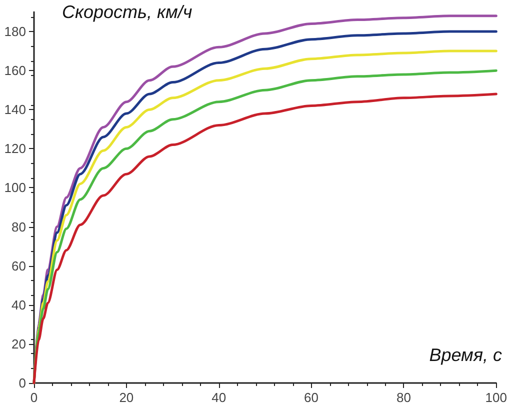 The height and width of the screenshot is (404, 510). What do you see at coordinates (126, 397) in the screenshot?
I see `x-tick-label: 20` at bounding box center [126, 397].